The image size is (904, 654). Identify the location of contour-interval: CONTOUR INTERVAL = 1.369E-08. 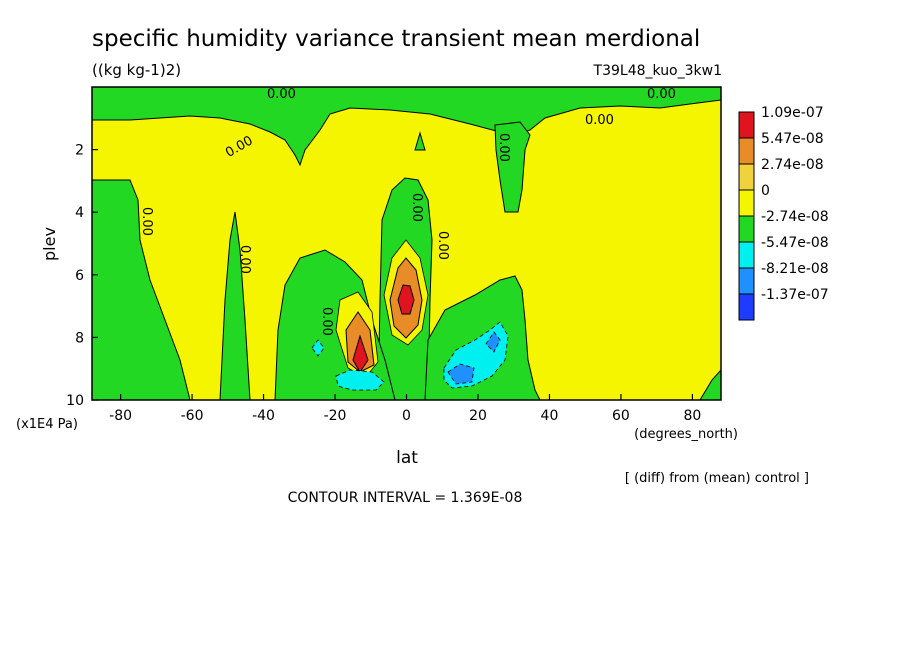
(405, 498).